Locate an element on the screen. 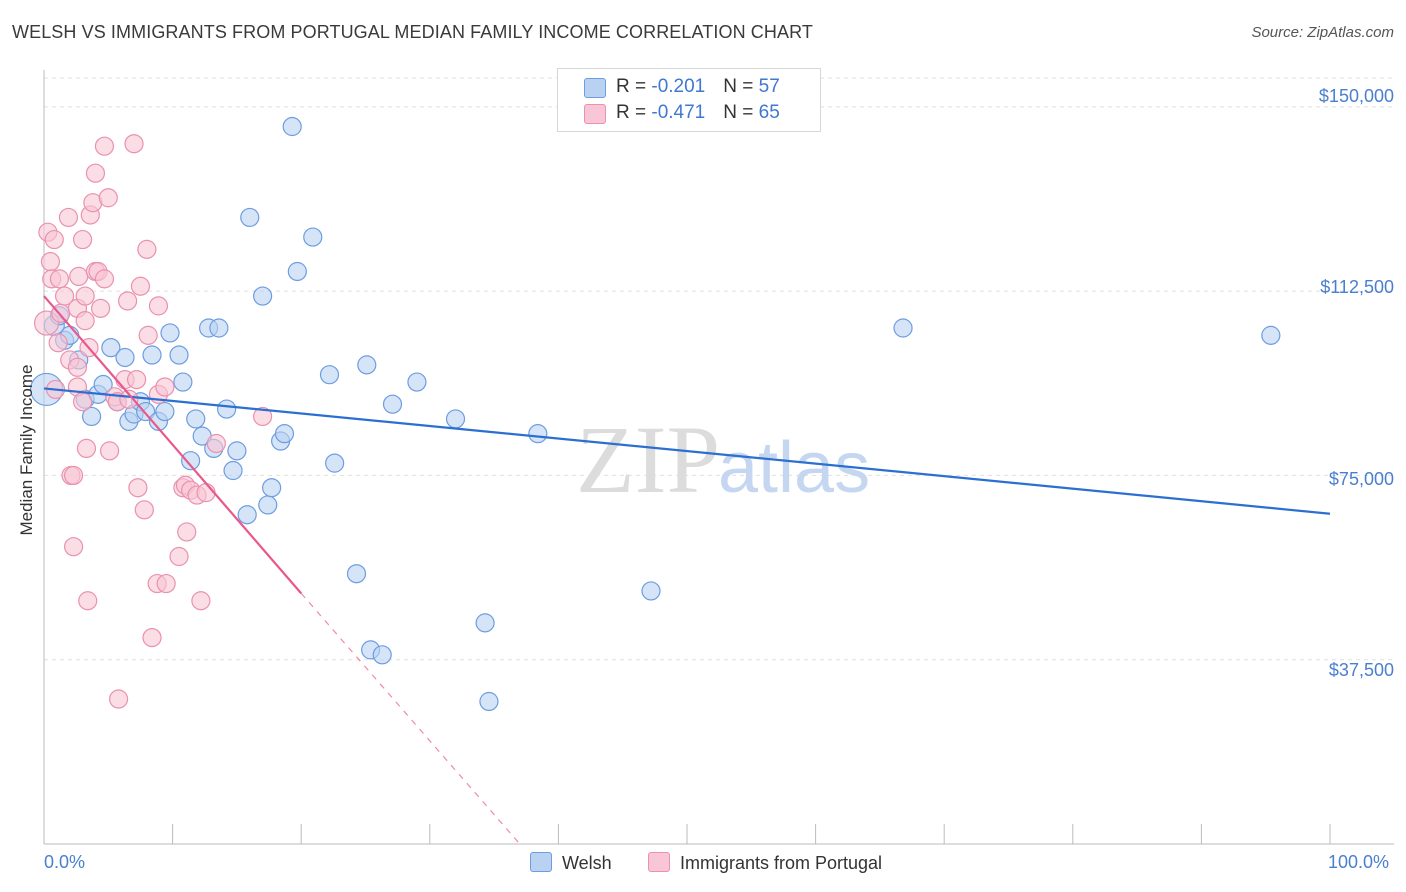 The height and width of the screenshot is (892, 1406). legend-item-portugal: Immigrants from Portugal is located at coordinates (765, 863).